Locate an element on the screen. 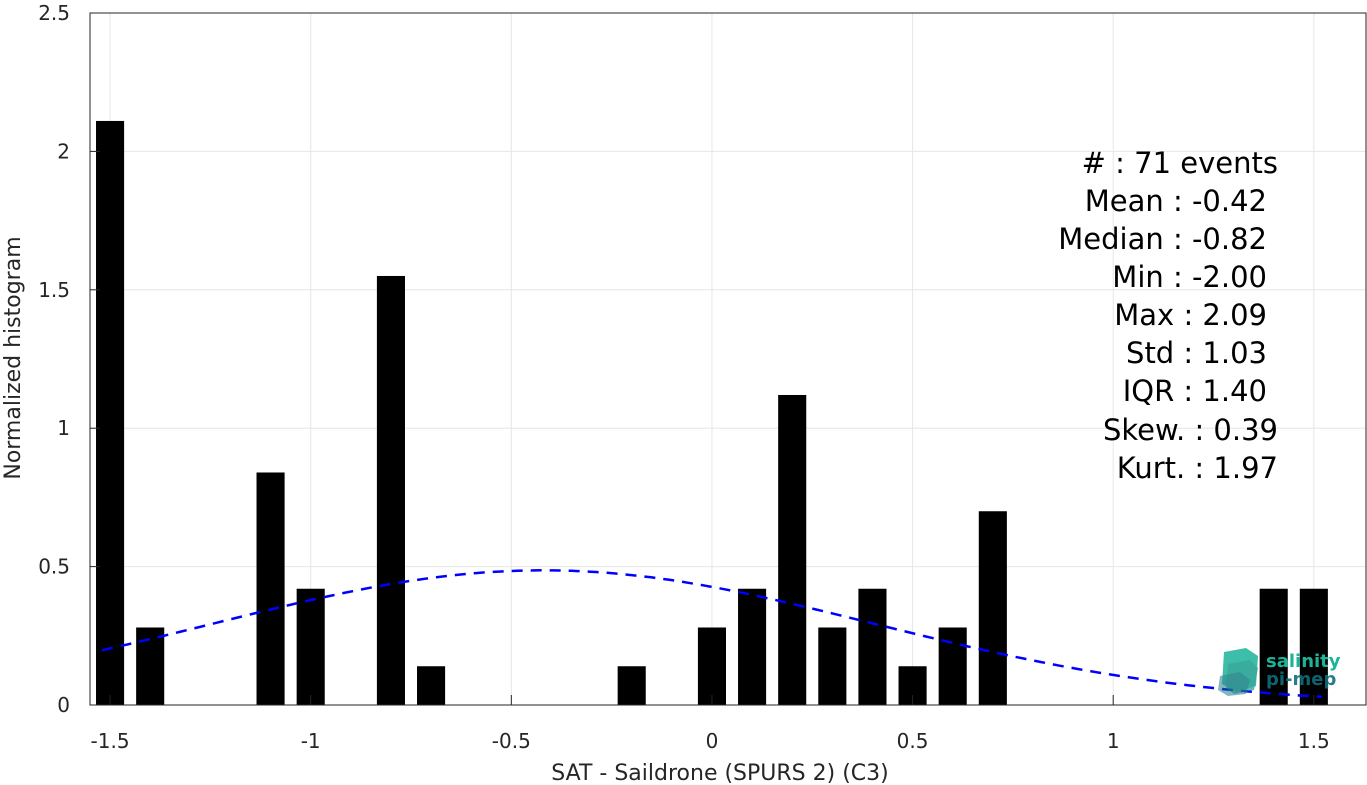  y-tick-label: 2 is located at coordinates (63, 151).